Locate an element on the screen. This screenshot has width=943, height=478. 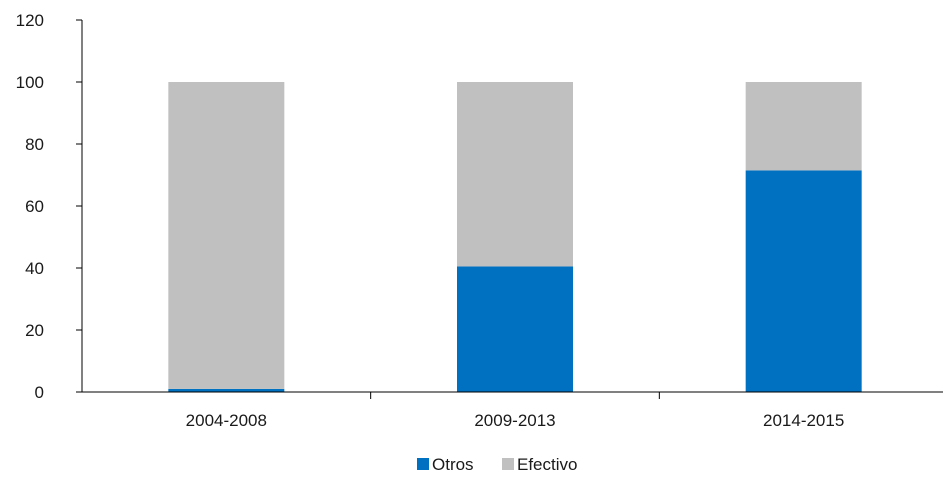
y-tick-label: 80 is located at coordinates (34, 144).